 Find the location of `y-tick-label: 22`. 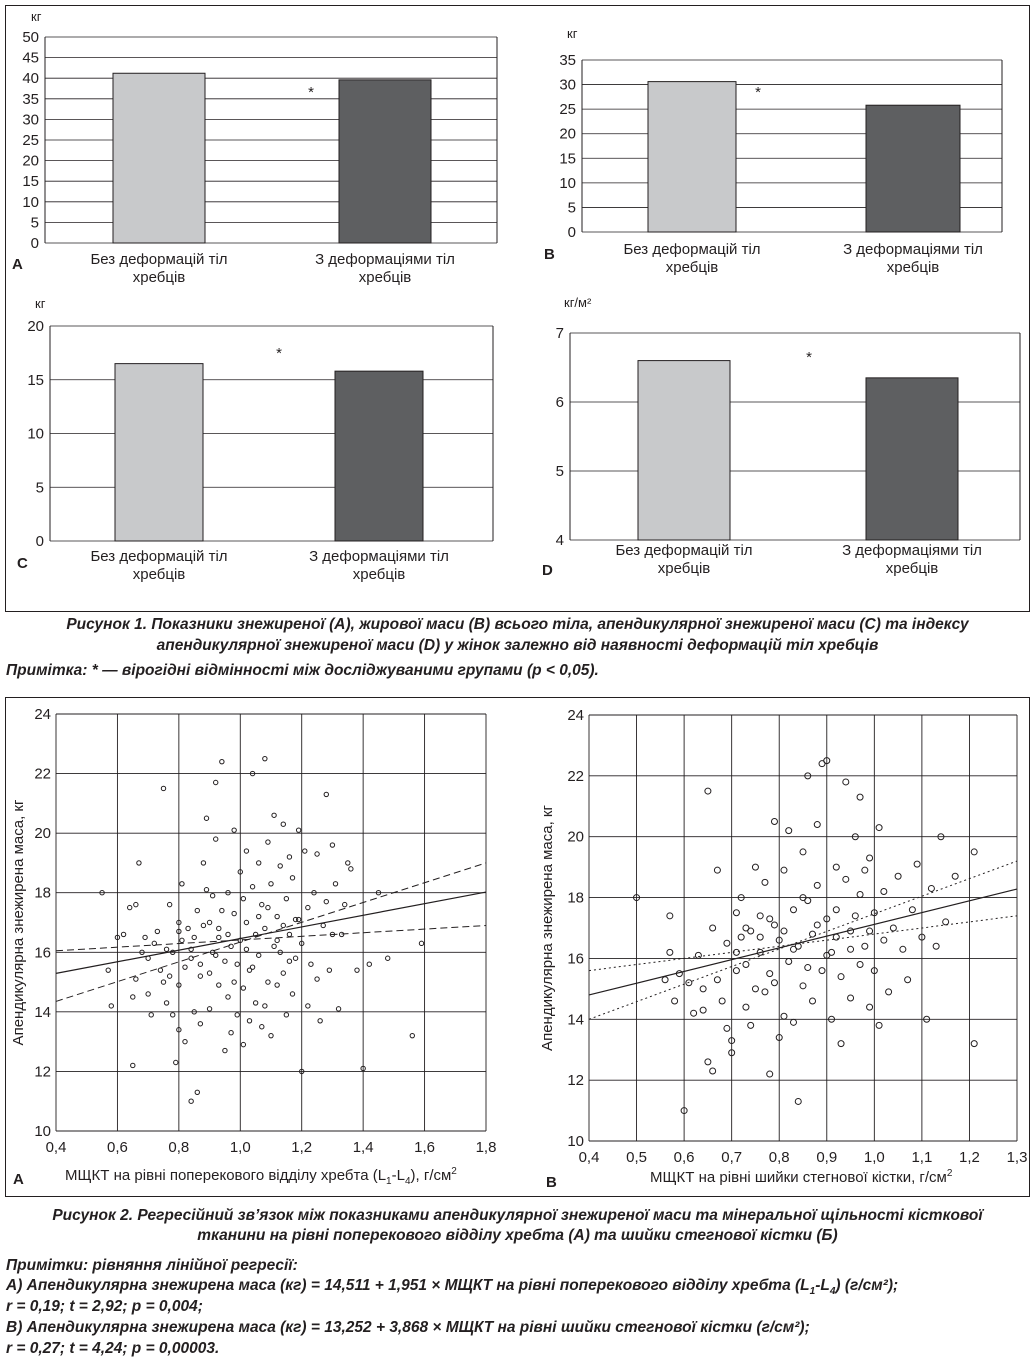

y-tick-label: 22 is located at coordinates (575, 776).